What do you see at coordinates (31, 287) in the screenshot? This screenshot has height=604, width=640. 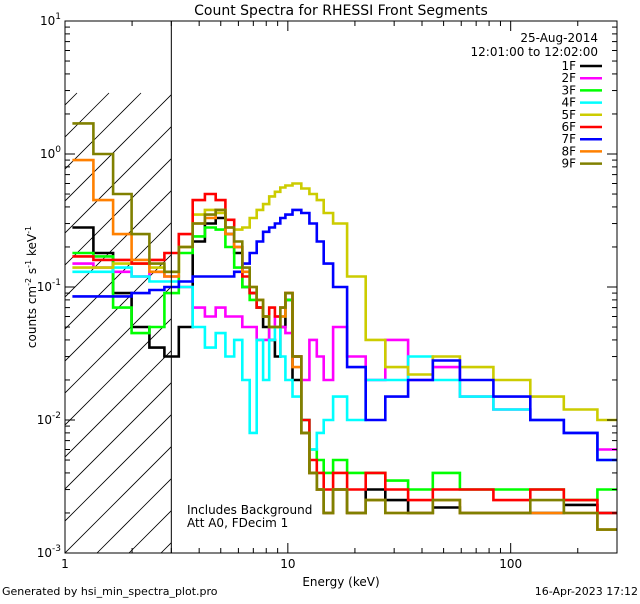 I see `y-axis-label: counts cm-2 s-1 keV-1` at bounding box center [31, 287].